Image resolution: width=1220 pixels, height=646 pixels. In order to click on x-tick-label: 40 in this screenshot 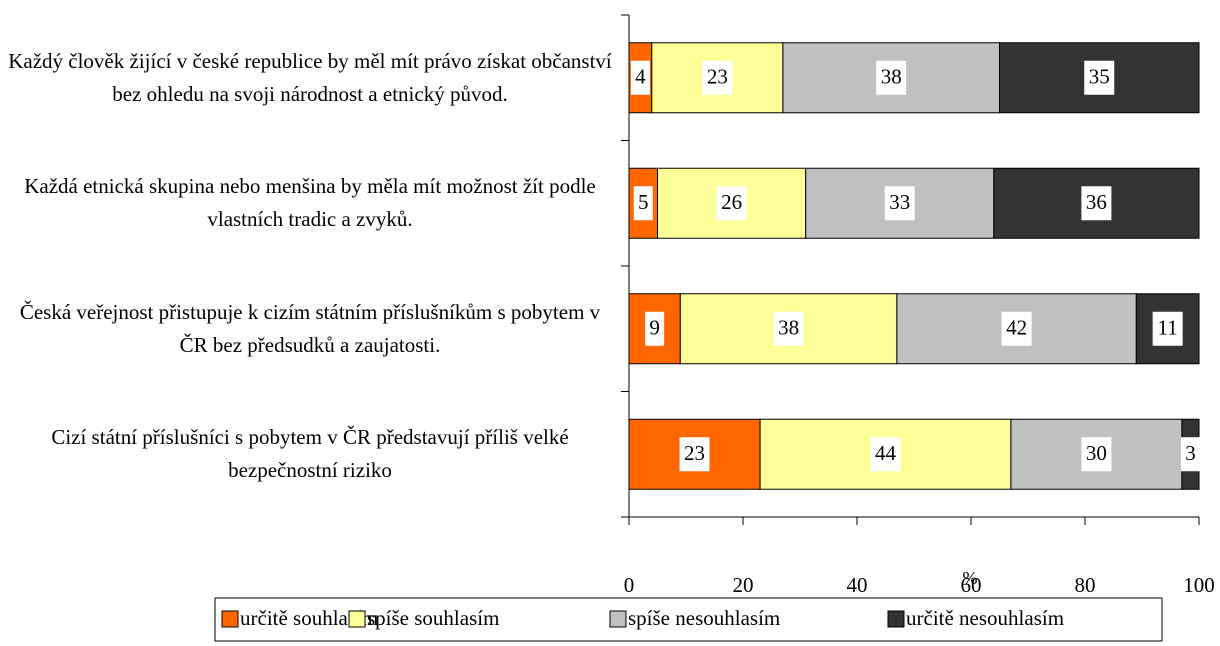, I will do `click(857, 585)`.